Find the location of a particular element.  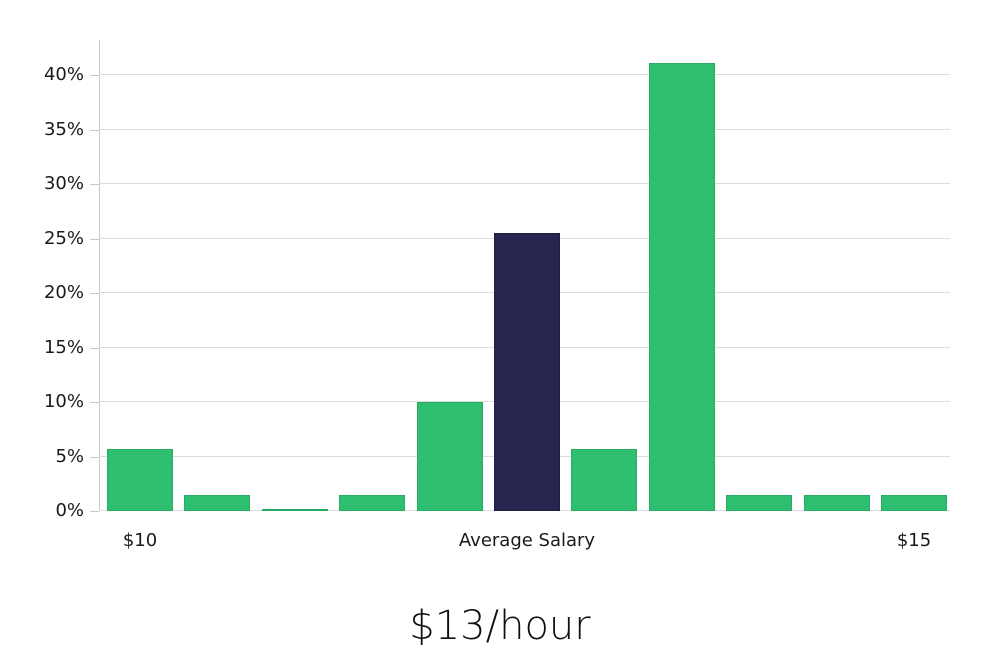

x-tick-label: $15 is located at coordinates (914, 540).